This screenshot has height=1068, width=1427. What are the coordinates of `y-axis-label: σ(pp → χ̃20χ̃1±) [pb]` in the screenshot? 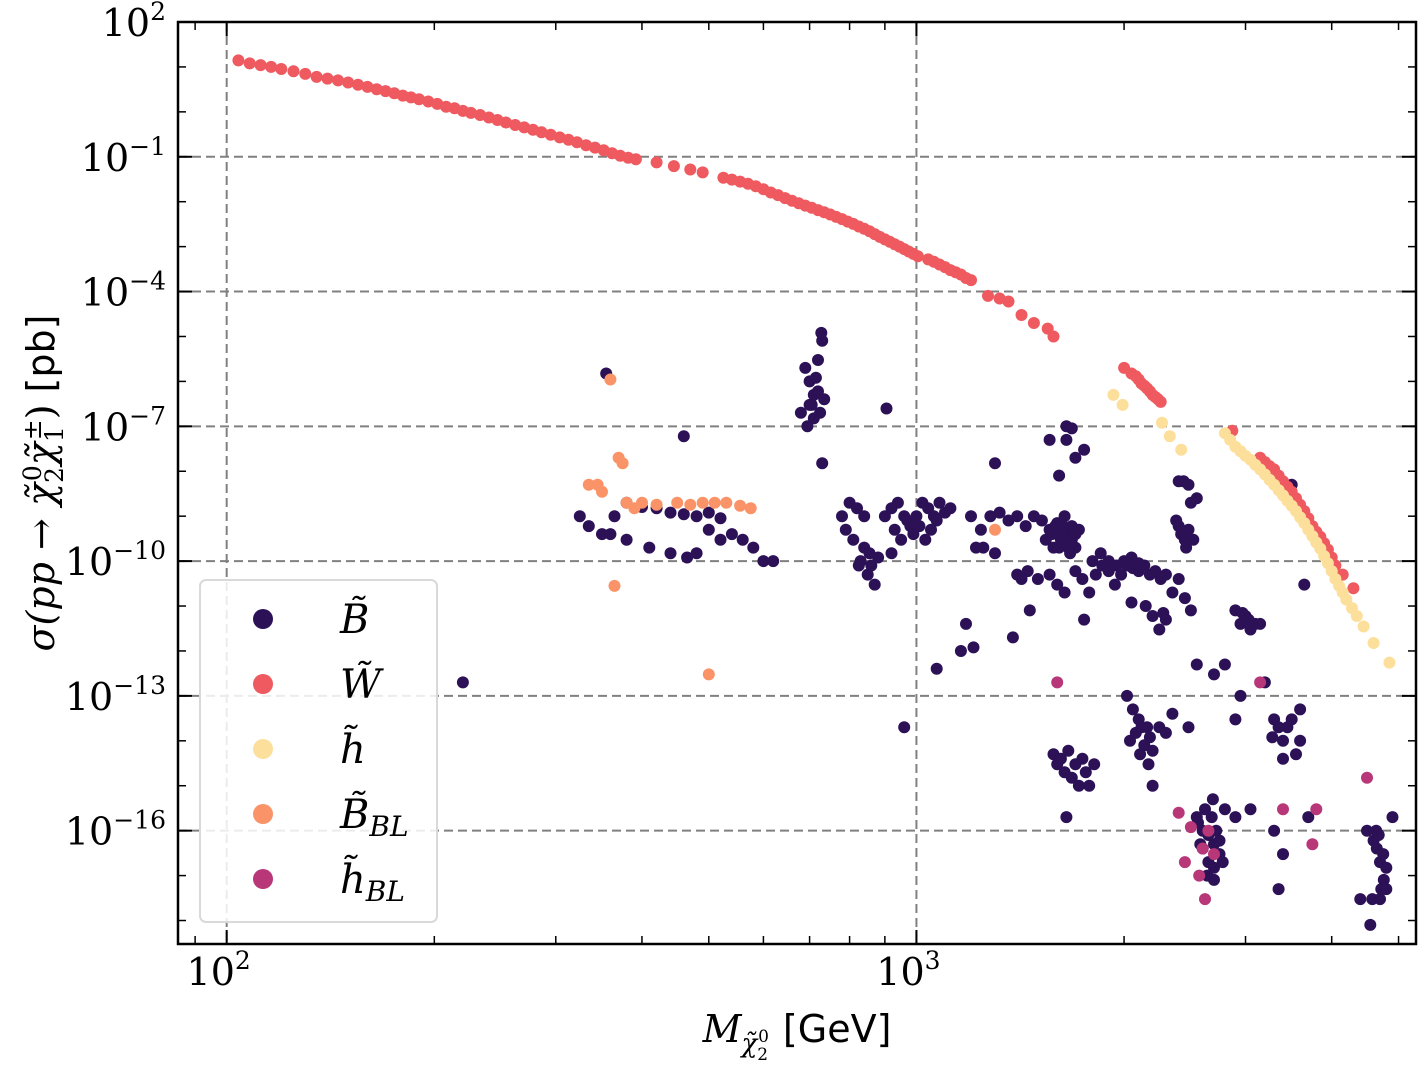 It's located at (43, 483).